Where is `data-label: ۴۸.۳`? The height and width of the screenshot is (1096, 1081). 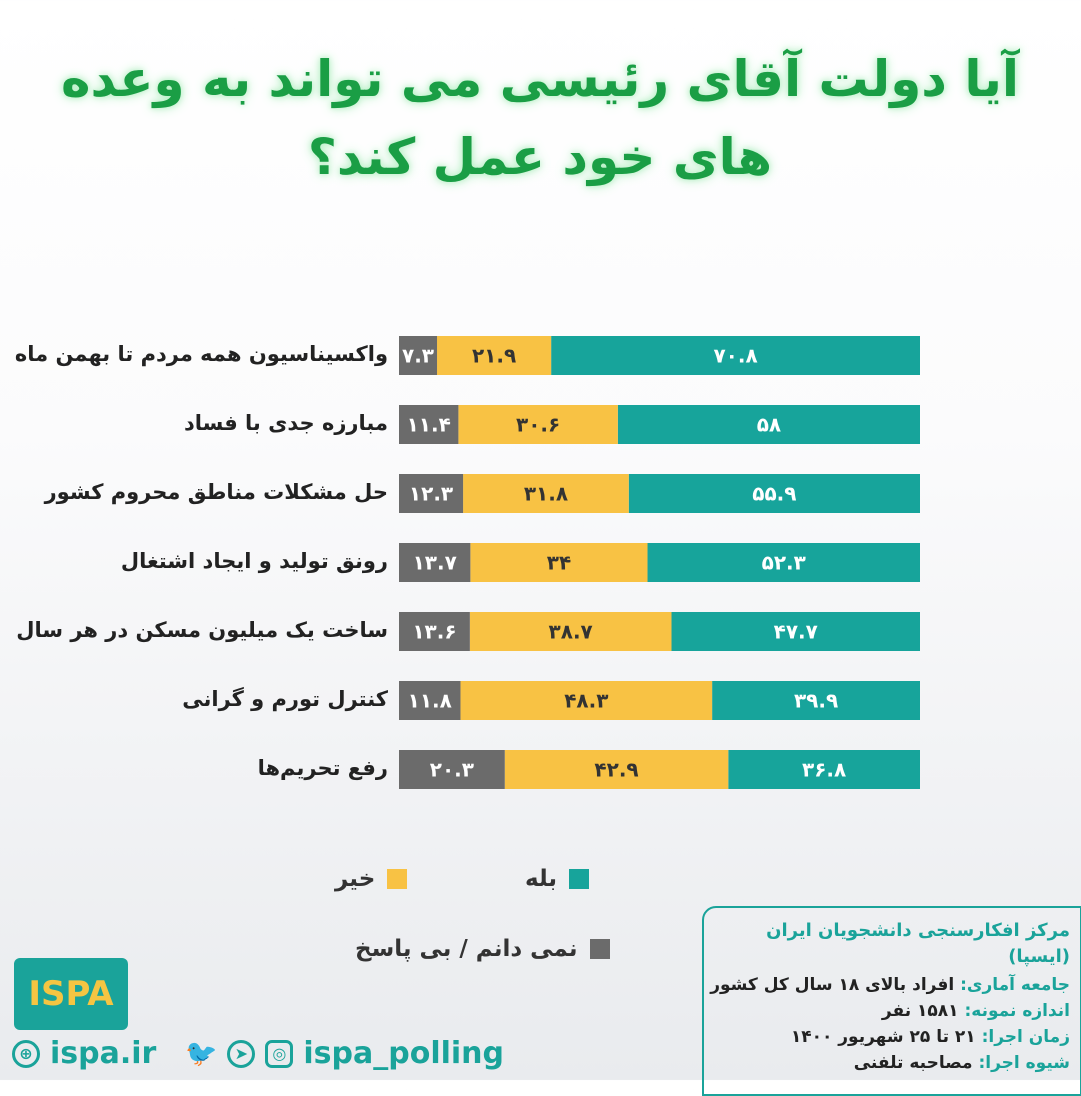
data-label: ۴۸.۳ is located at coordinates (586, 701).